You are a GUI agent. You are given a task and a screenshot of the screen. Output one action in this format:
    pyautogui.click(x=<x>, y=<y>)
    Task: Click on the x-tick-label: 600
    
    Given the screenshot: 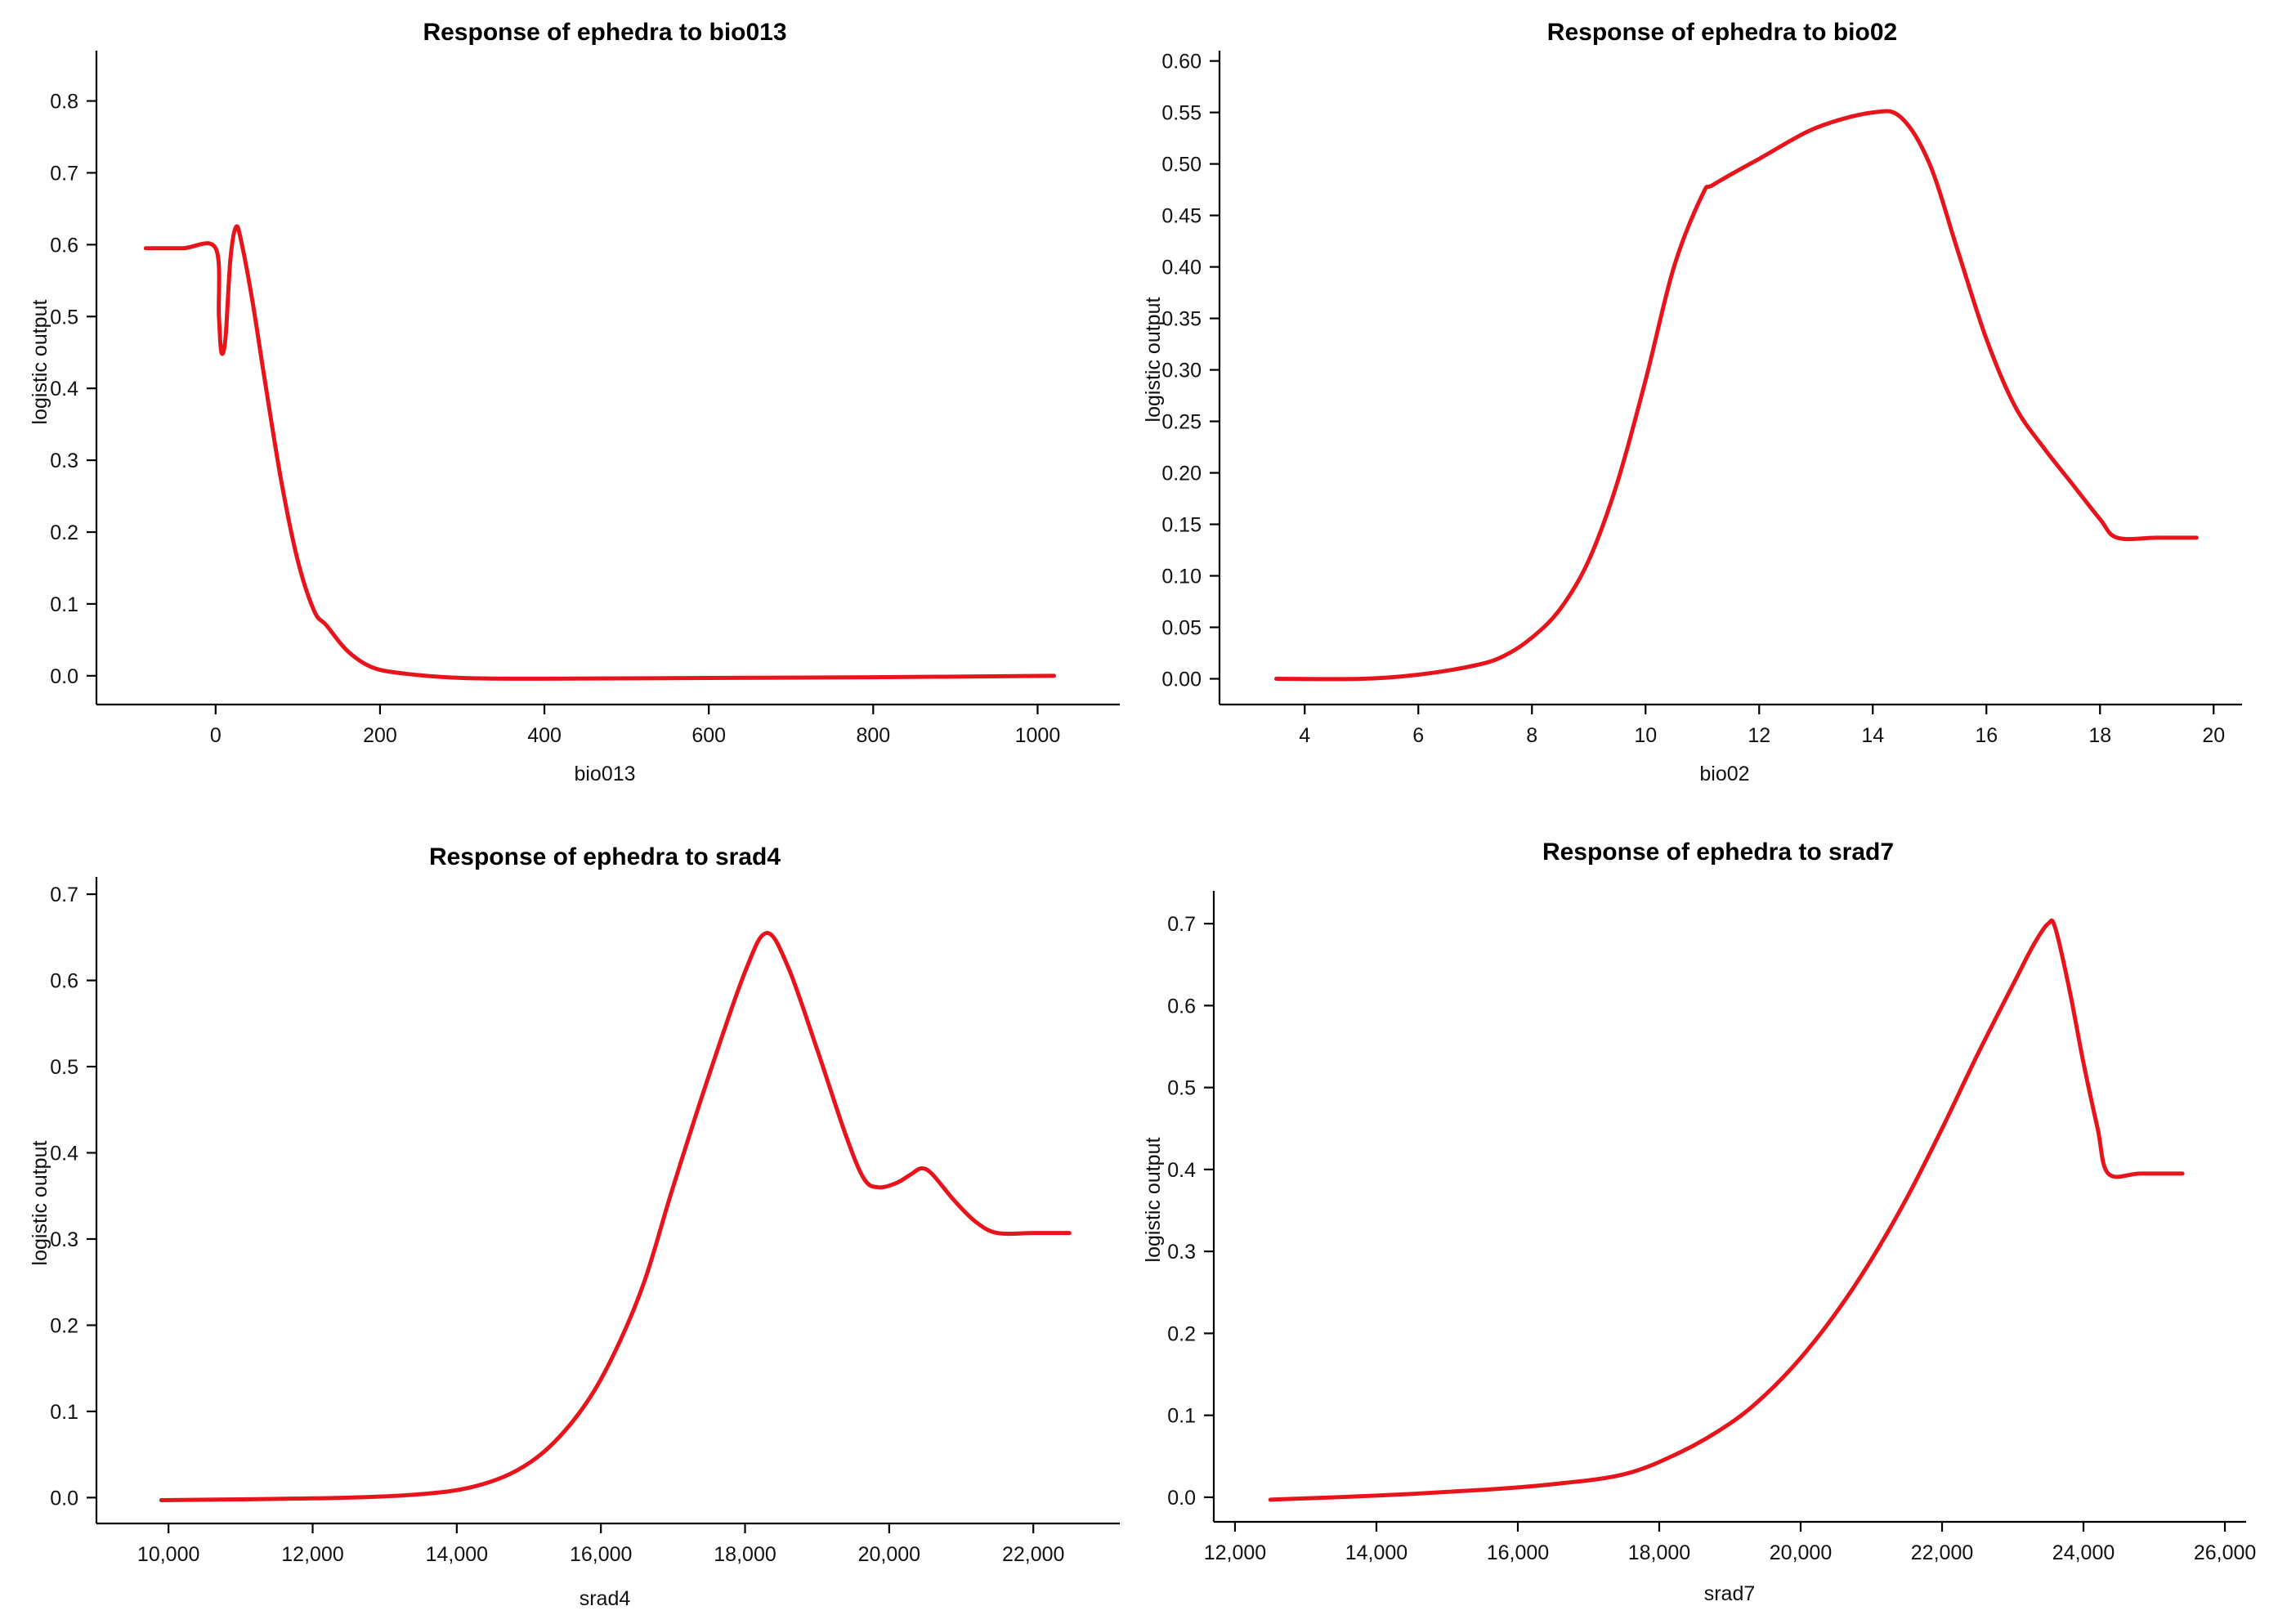 What is the action you would take?
    pyautogui.click(x=708, y=735)
    